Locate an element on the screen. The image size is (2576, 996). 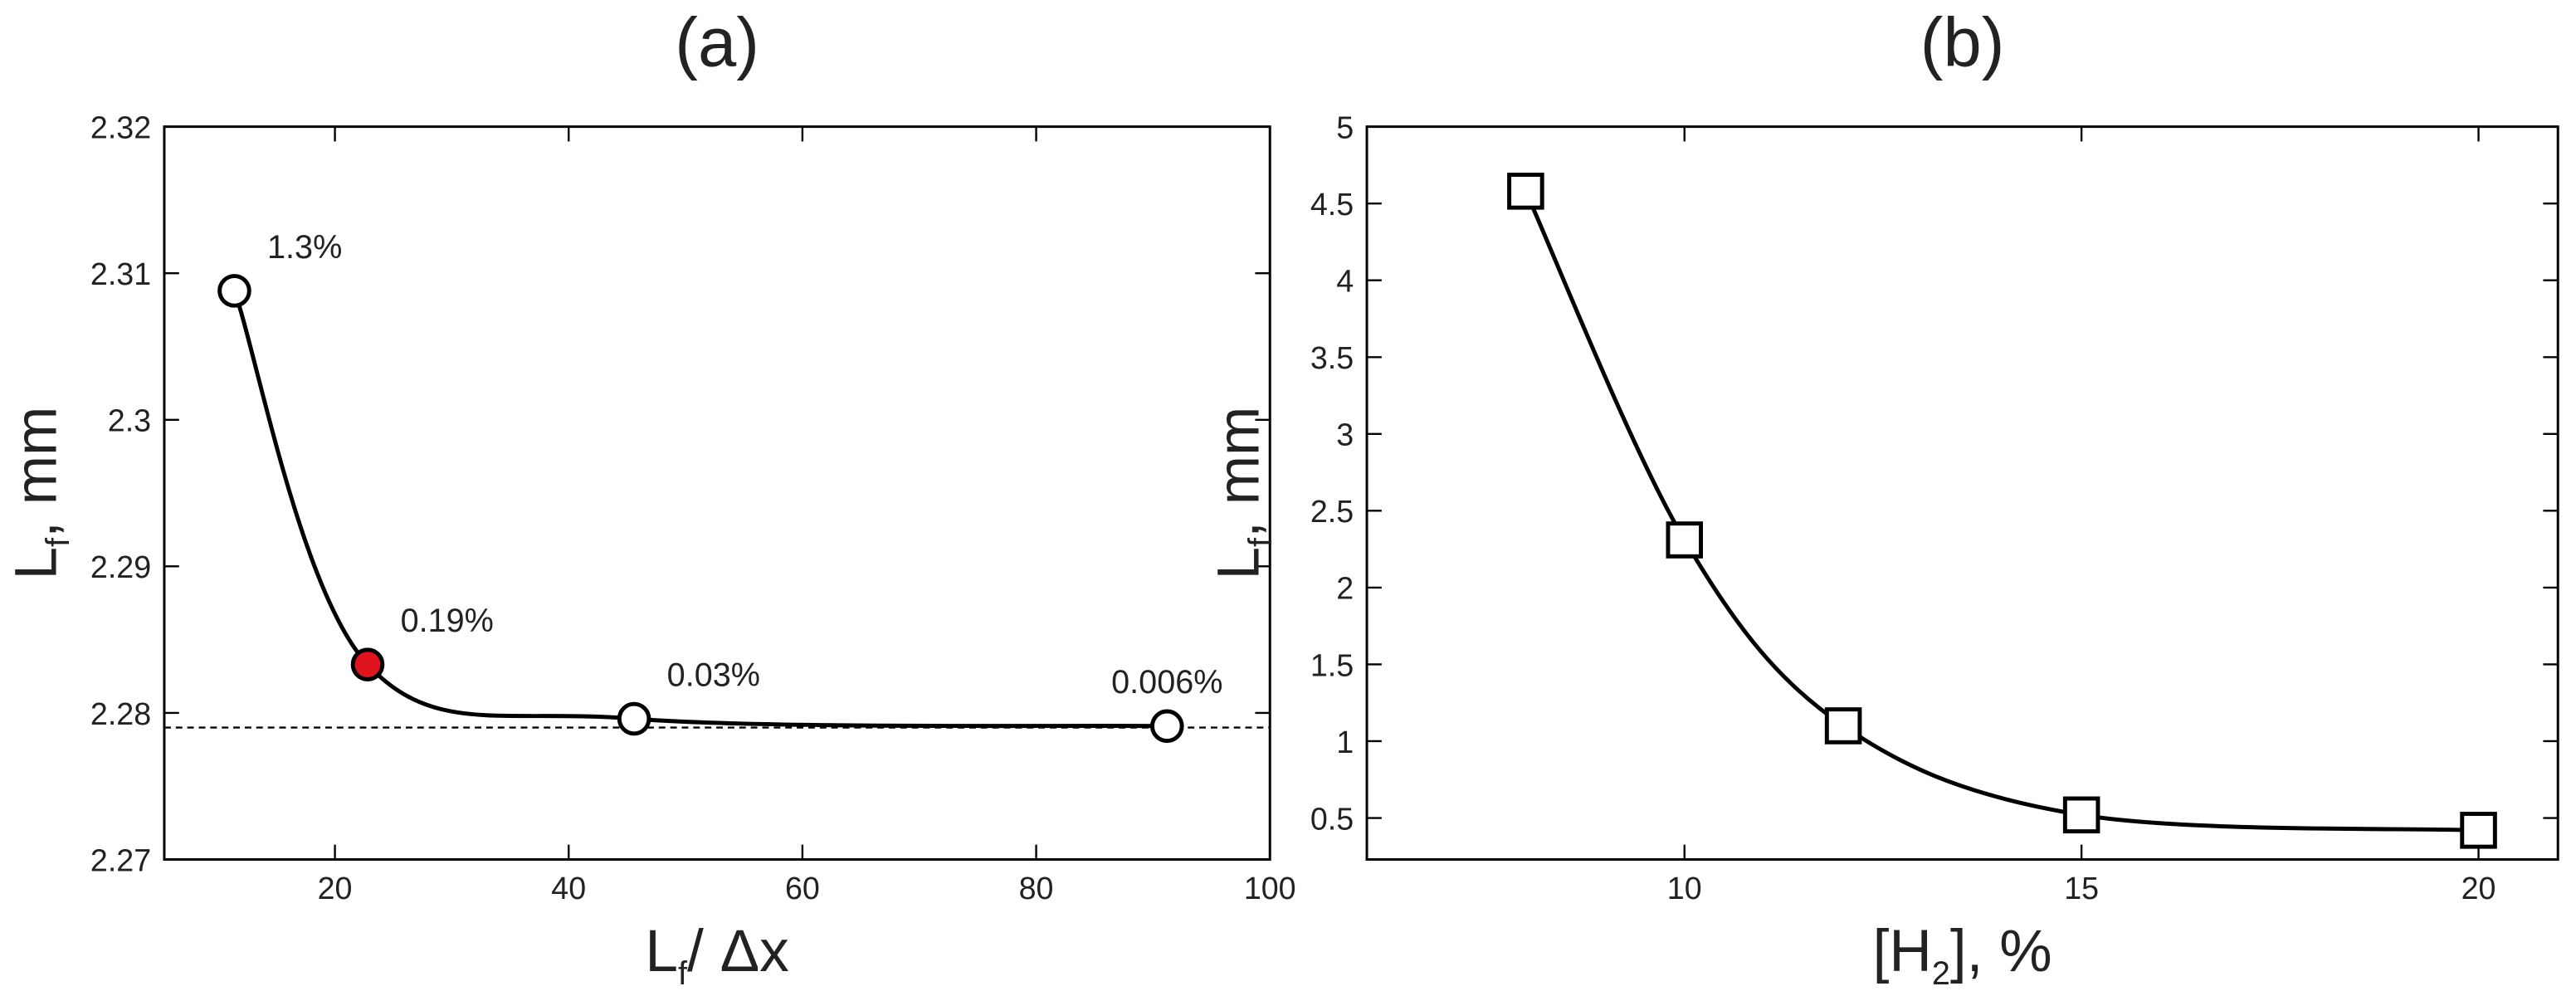
y-tick-label: 3.5 is located at coordinates (1332, 357).